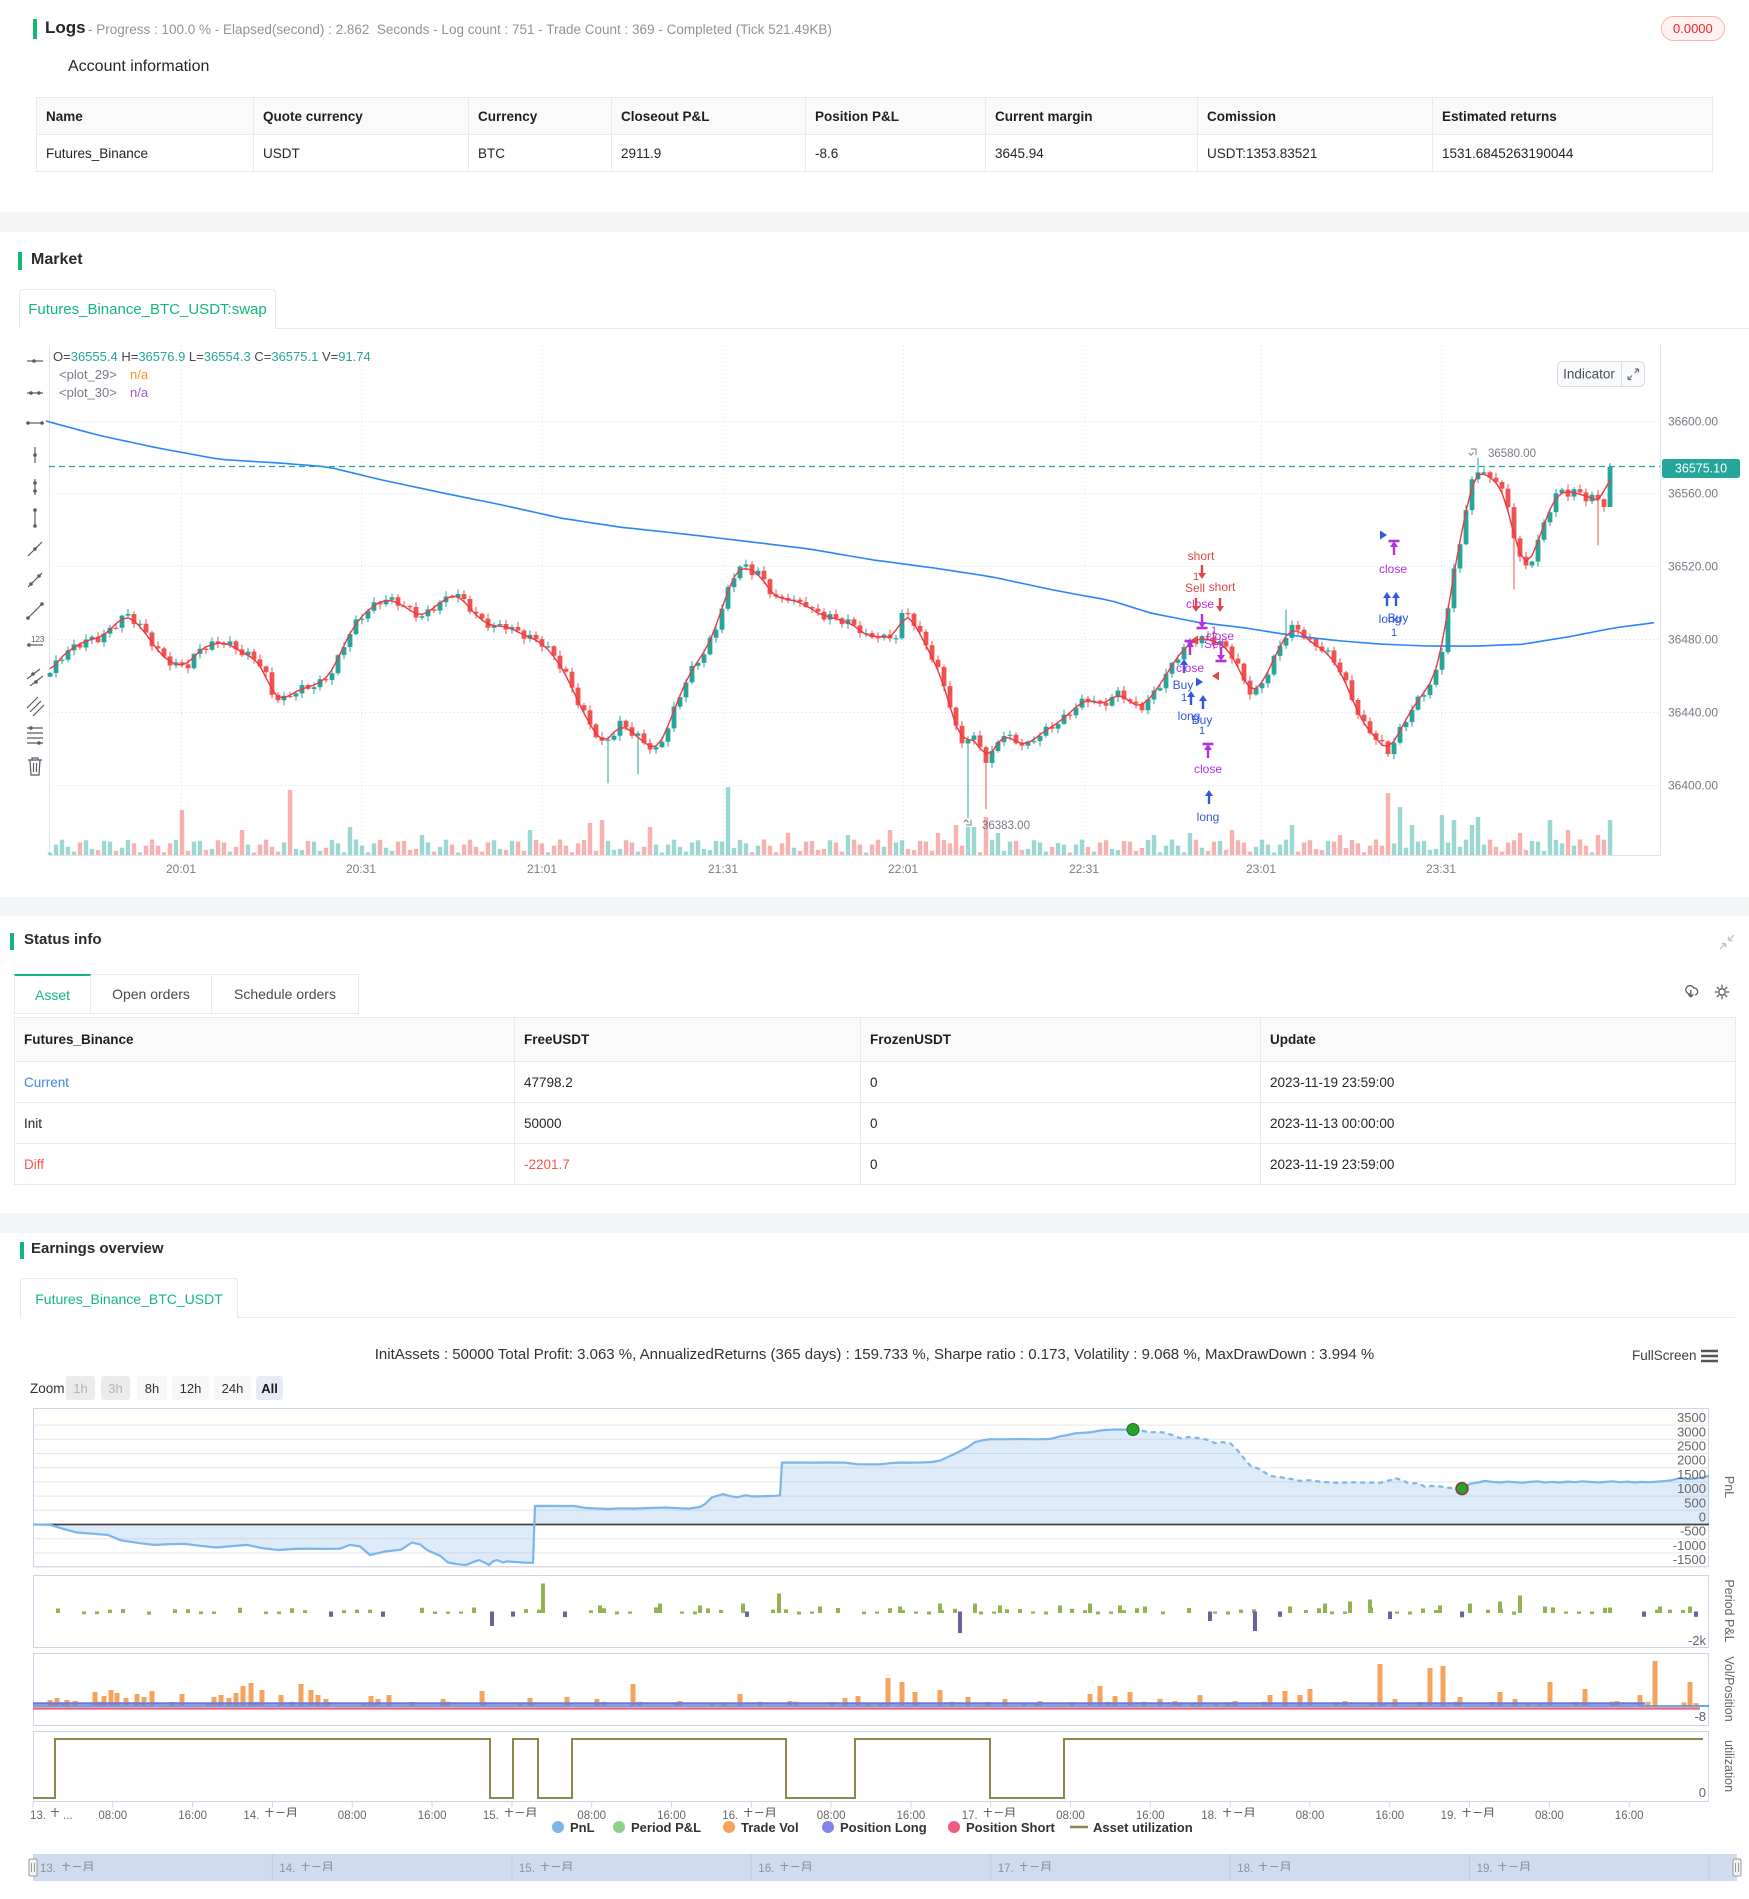  Describe the element at coordinates (1143, 1827) in the screenshot. I see `svg-text: Asset utilization` at that location.